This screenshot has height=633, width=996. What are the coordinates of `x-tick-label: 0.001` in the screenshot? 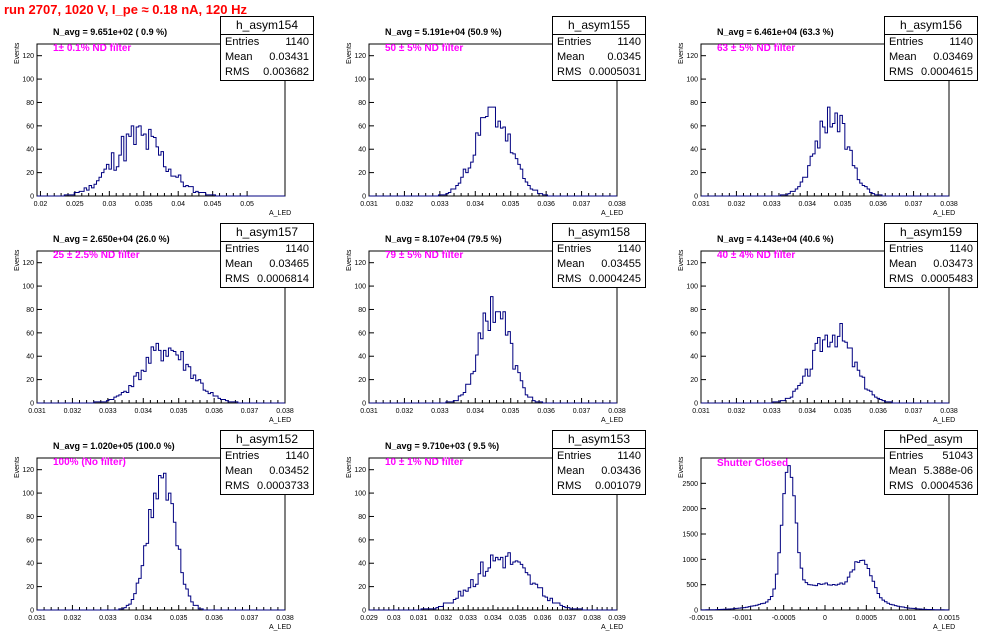 It's located at (908, 618).